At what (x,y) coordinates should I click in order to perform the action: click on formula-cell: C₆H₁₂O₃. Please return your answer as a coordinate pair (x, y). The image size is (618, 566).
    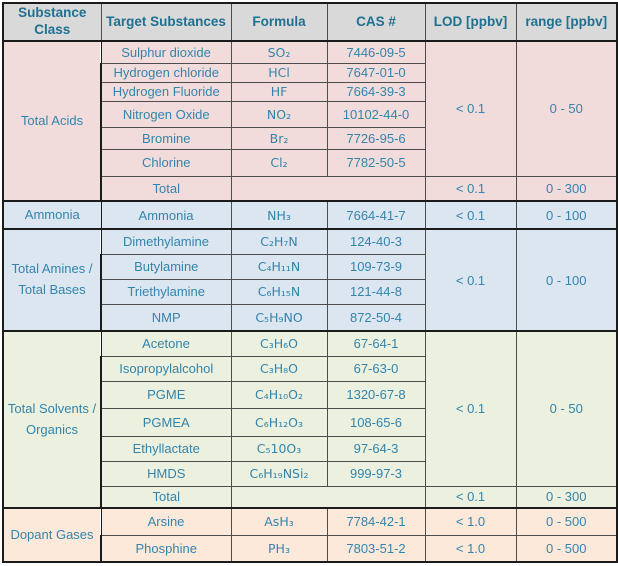
    Looking at the image, I should click on (279, 422).